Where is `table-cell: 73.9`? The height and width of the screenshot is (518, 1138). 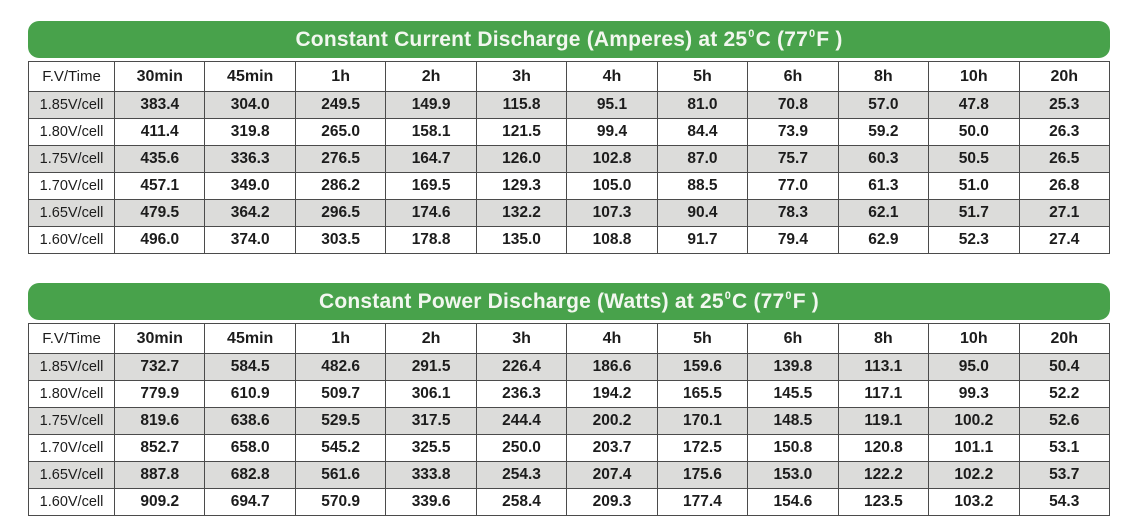 table-cell: 73.9 is located at coordinates (793, 132).